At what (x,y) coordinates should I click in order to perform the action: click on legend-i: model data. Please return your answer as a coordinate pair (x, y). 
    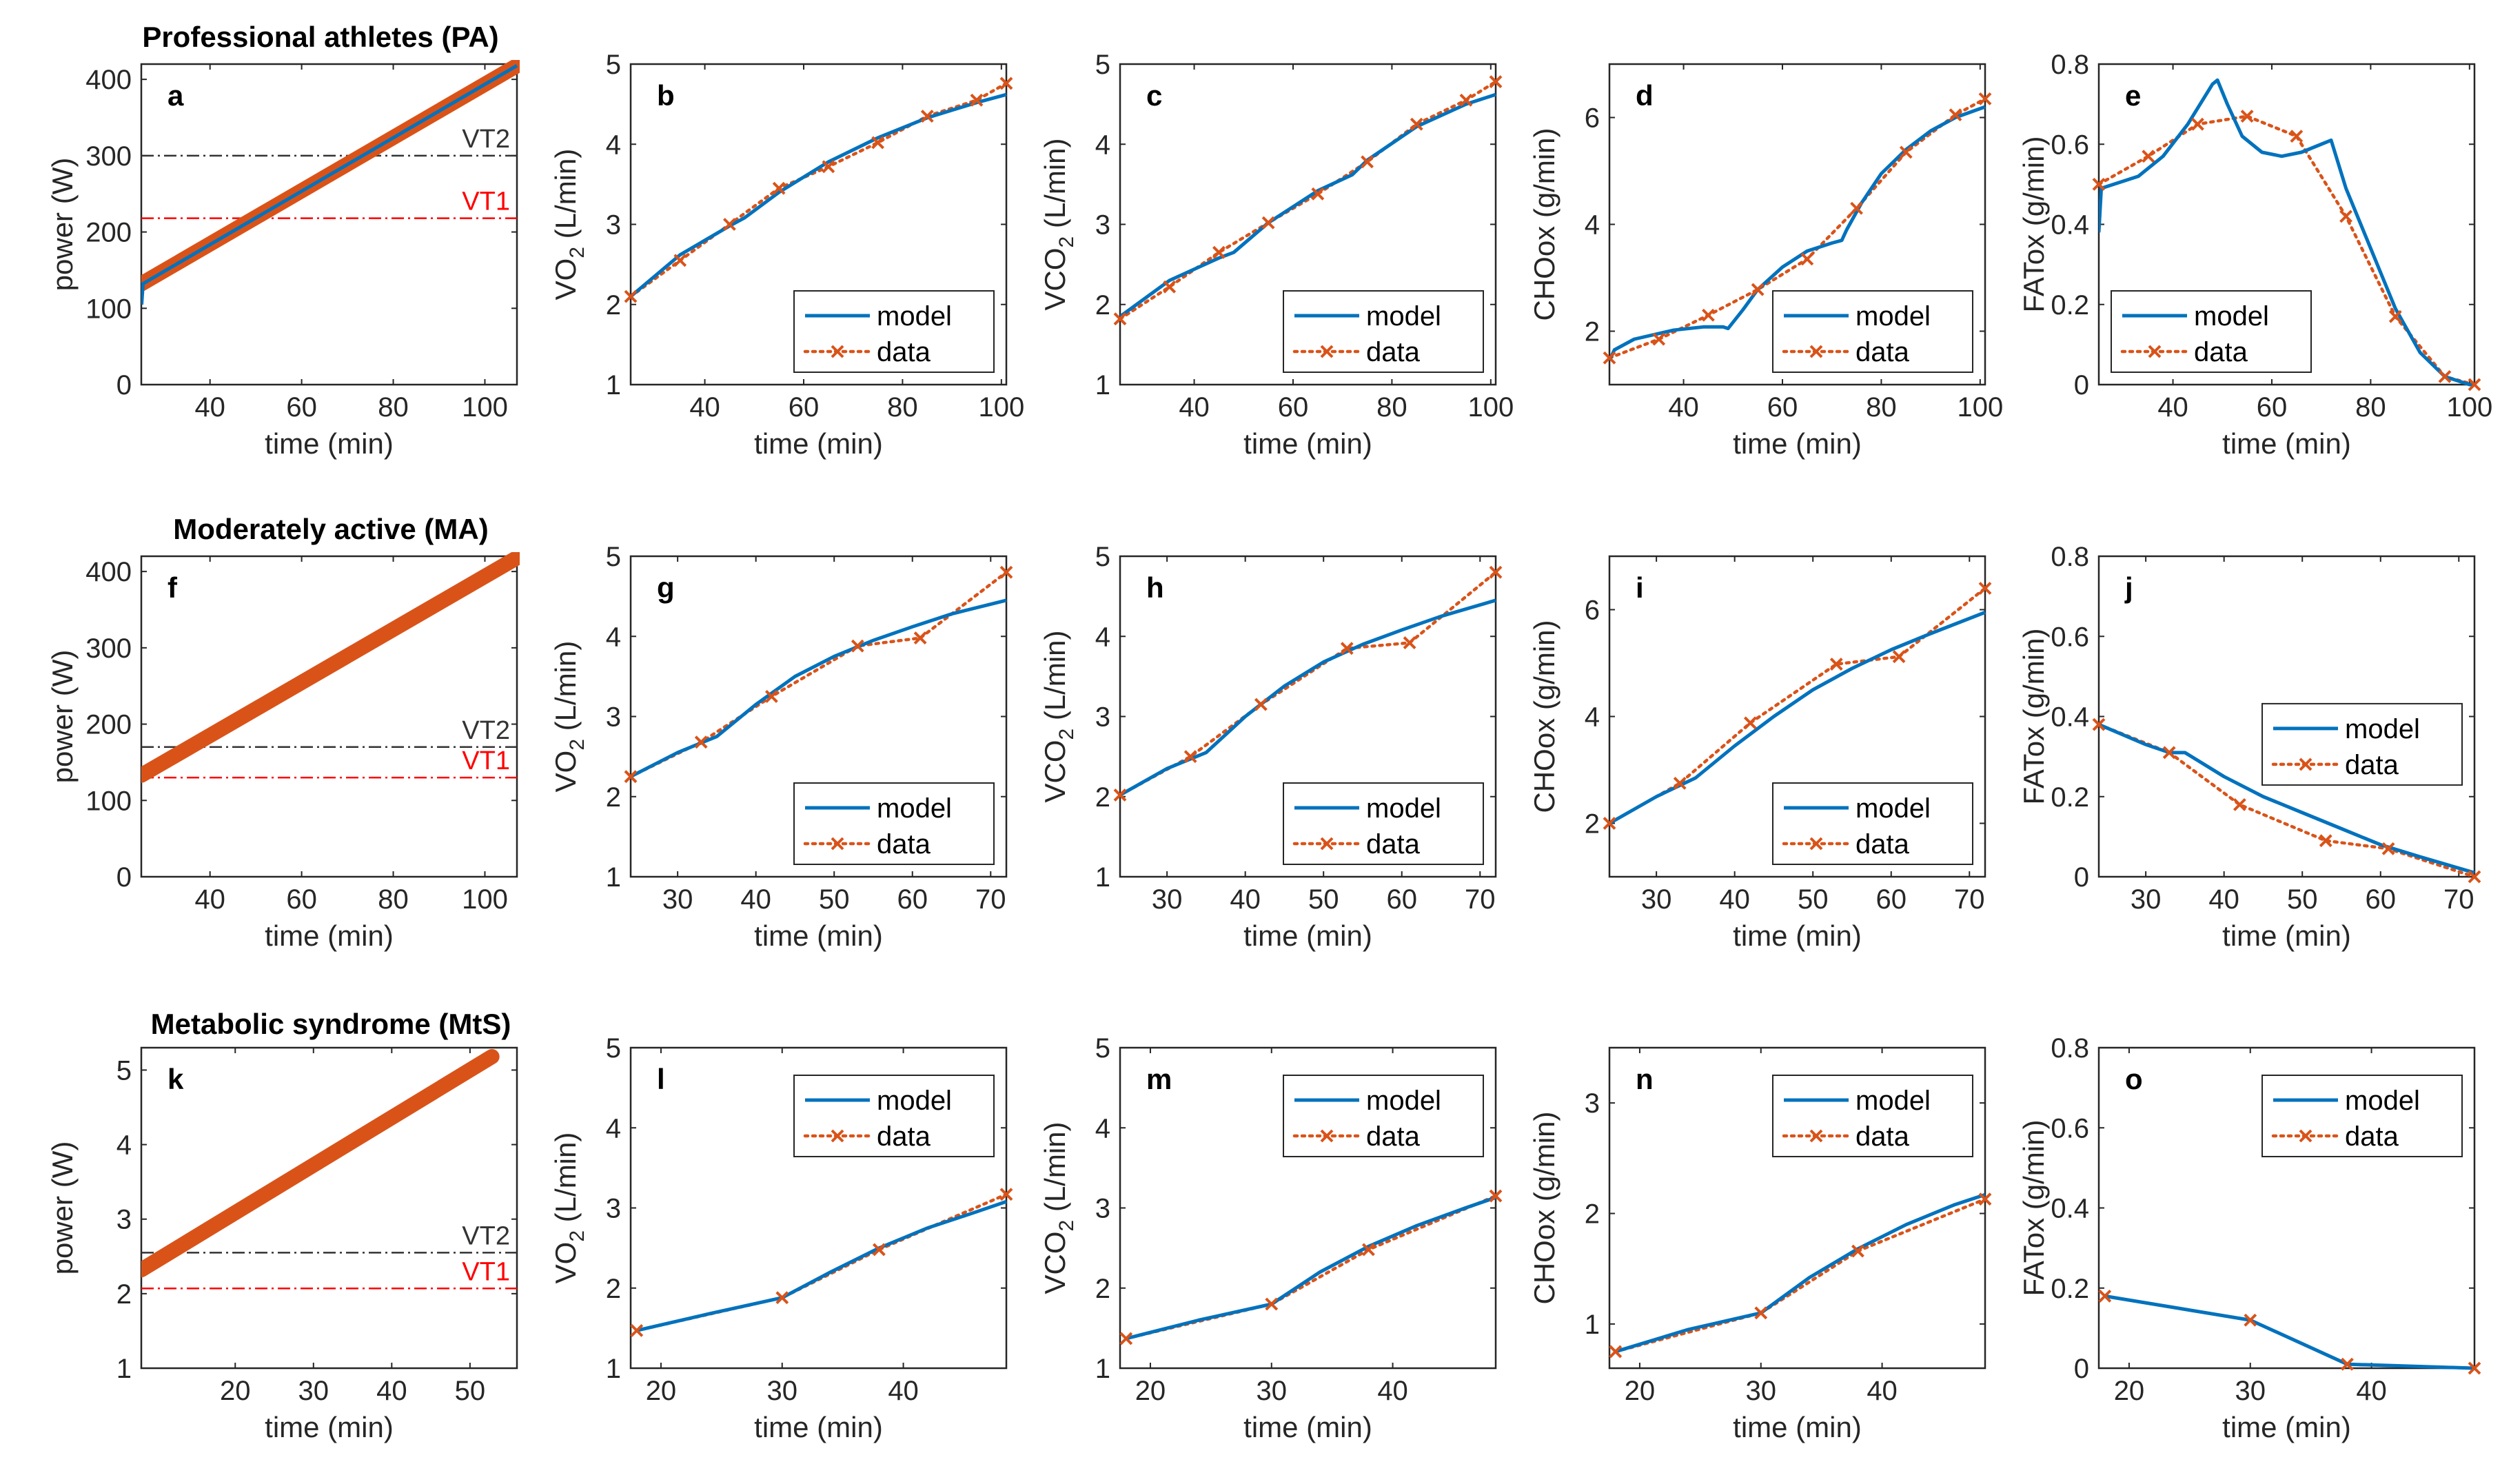
    Looking at the image, I should click on (1872, 823).